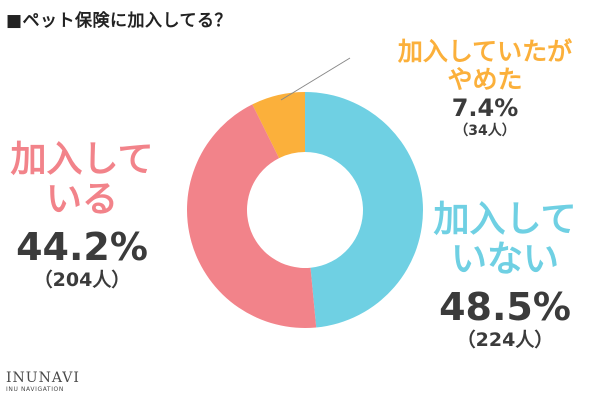  Describe the element at coordinates (485, 108) in the screenshot. I see `label-quit-percent: 7.4%` at that location.